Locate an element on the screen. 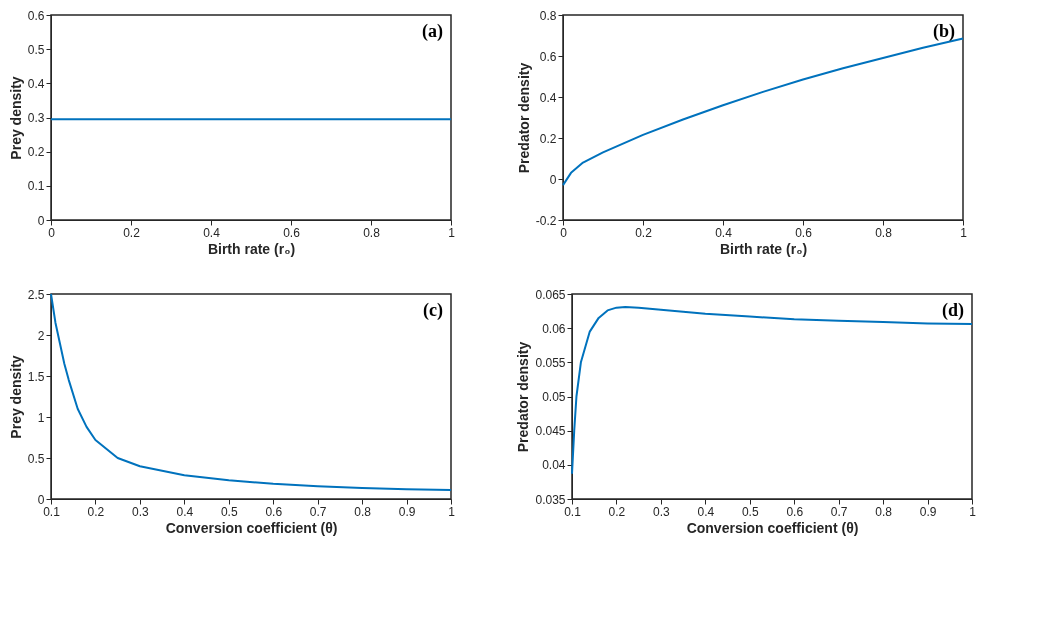  annotation: (a) is located at coordinates (432, 31).